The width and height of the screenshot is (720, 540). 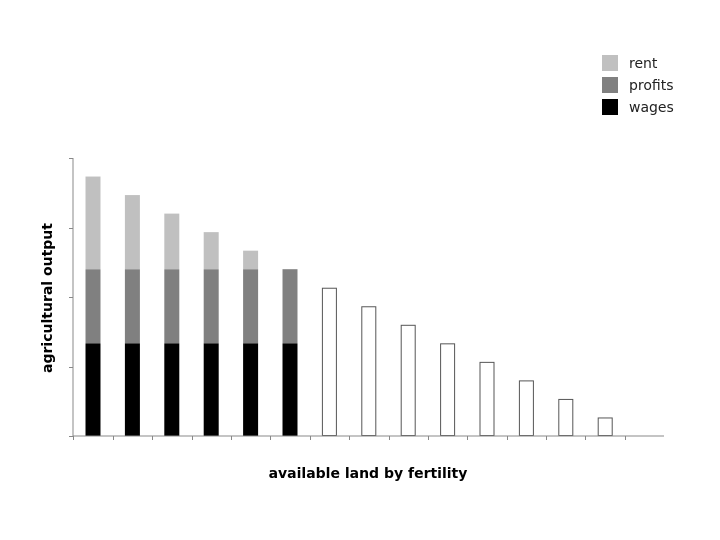 What do you see at coordinates (48, 298) in the screenshot?
I see `y-axis-label: agricultural output` at bounding box center [48, 298].